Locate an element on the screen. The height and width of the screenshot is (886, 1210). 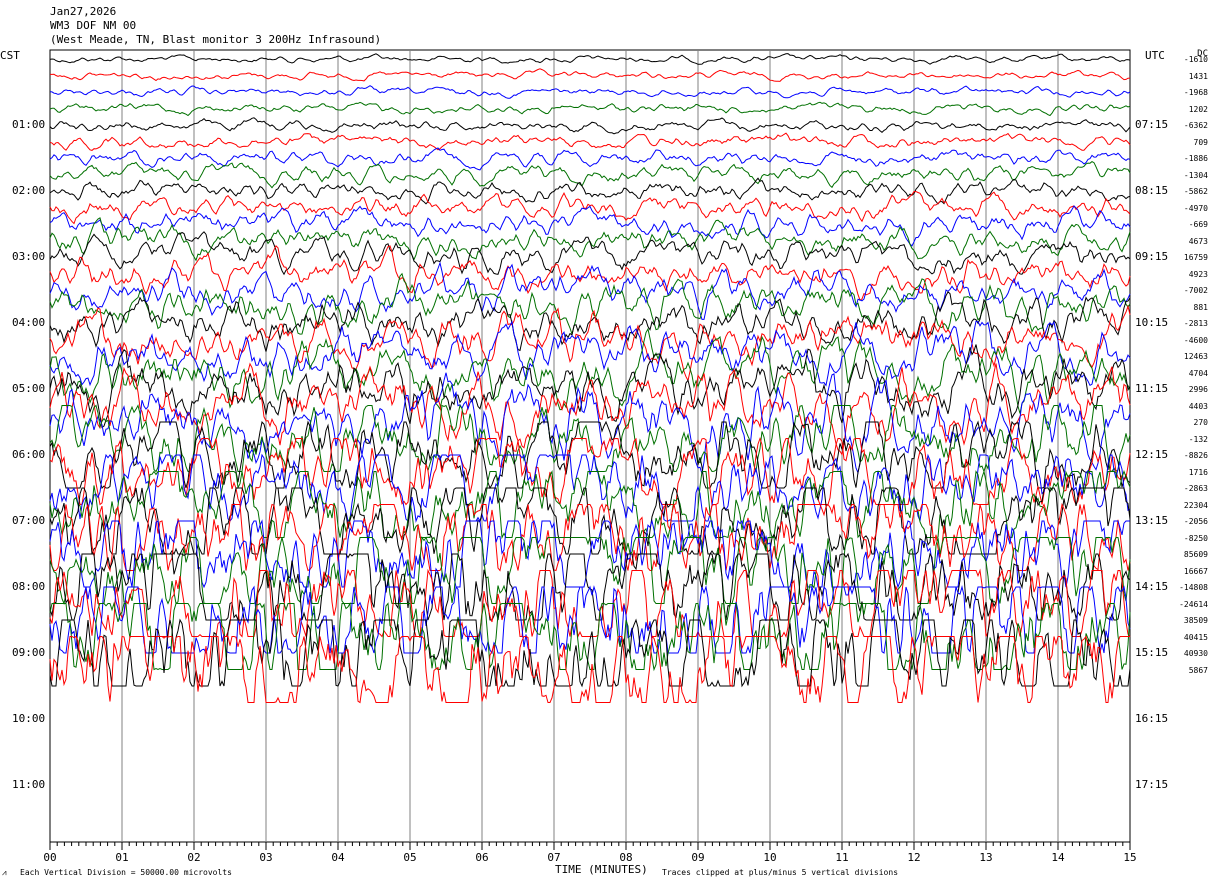
x-tick-label: 09 is located at coordinates (698, 857).